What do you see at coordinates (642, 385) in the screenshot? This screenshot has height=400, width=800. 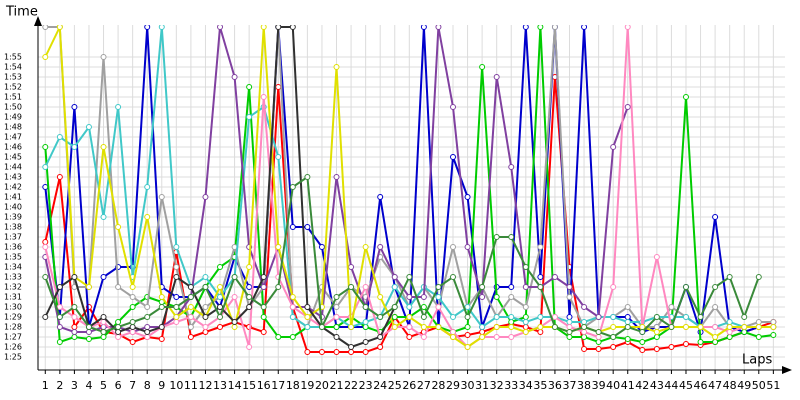 I see `x-tick-label: 42` at bounding box center [642, 385].